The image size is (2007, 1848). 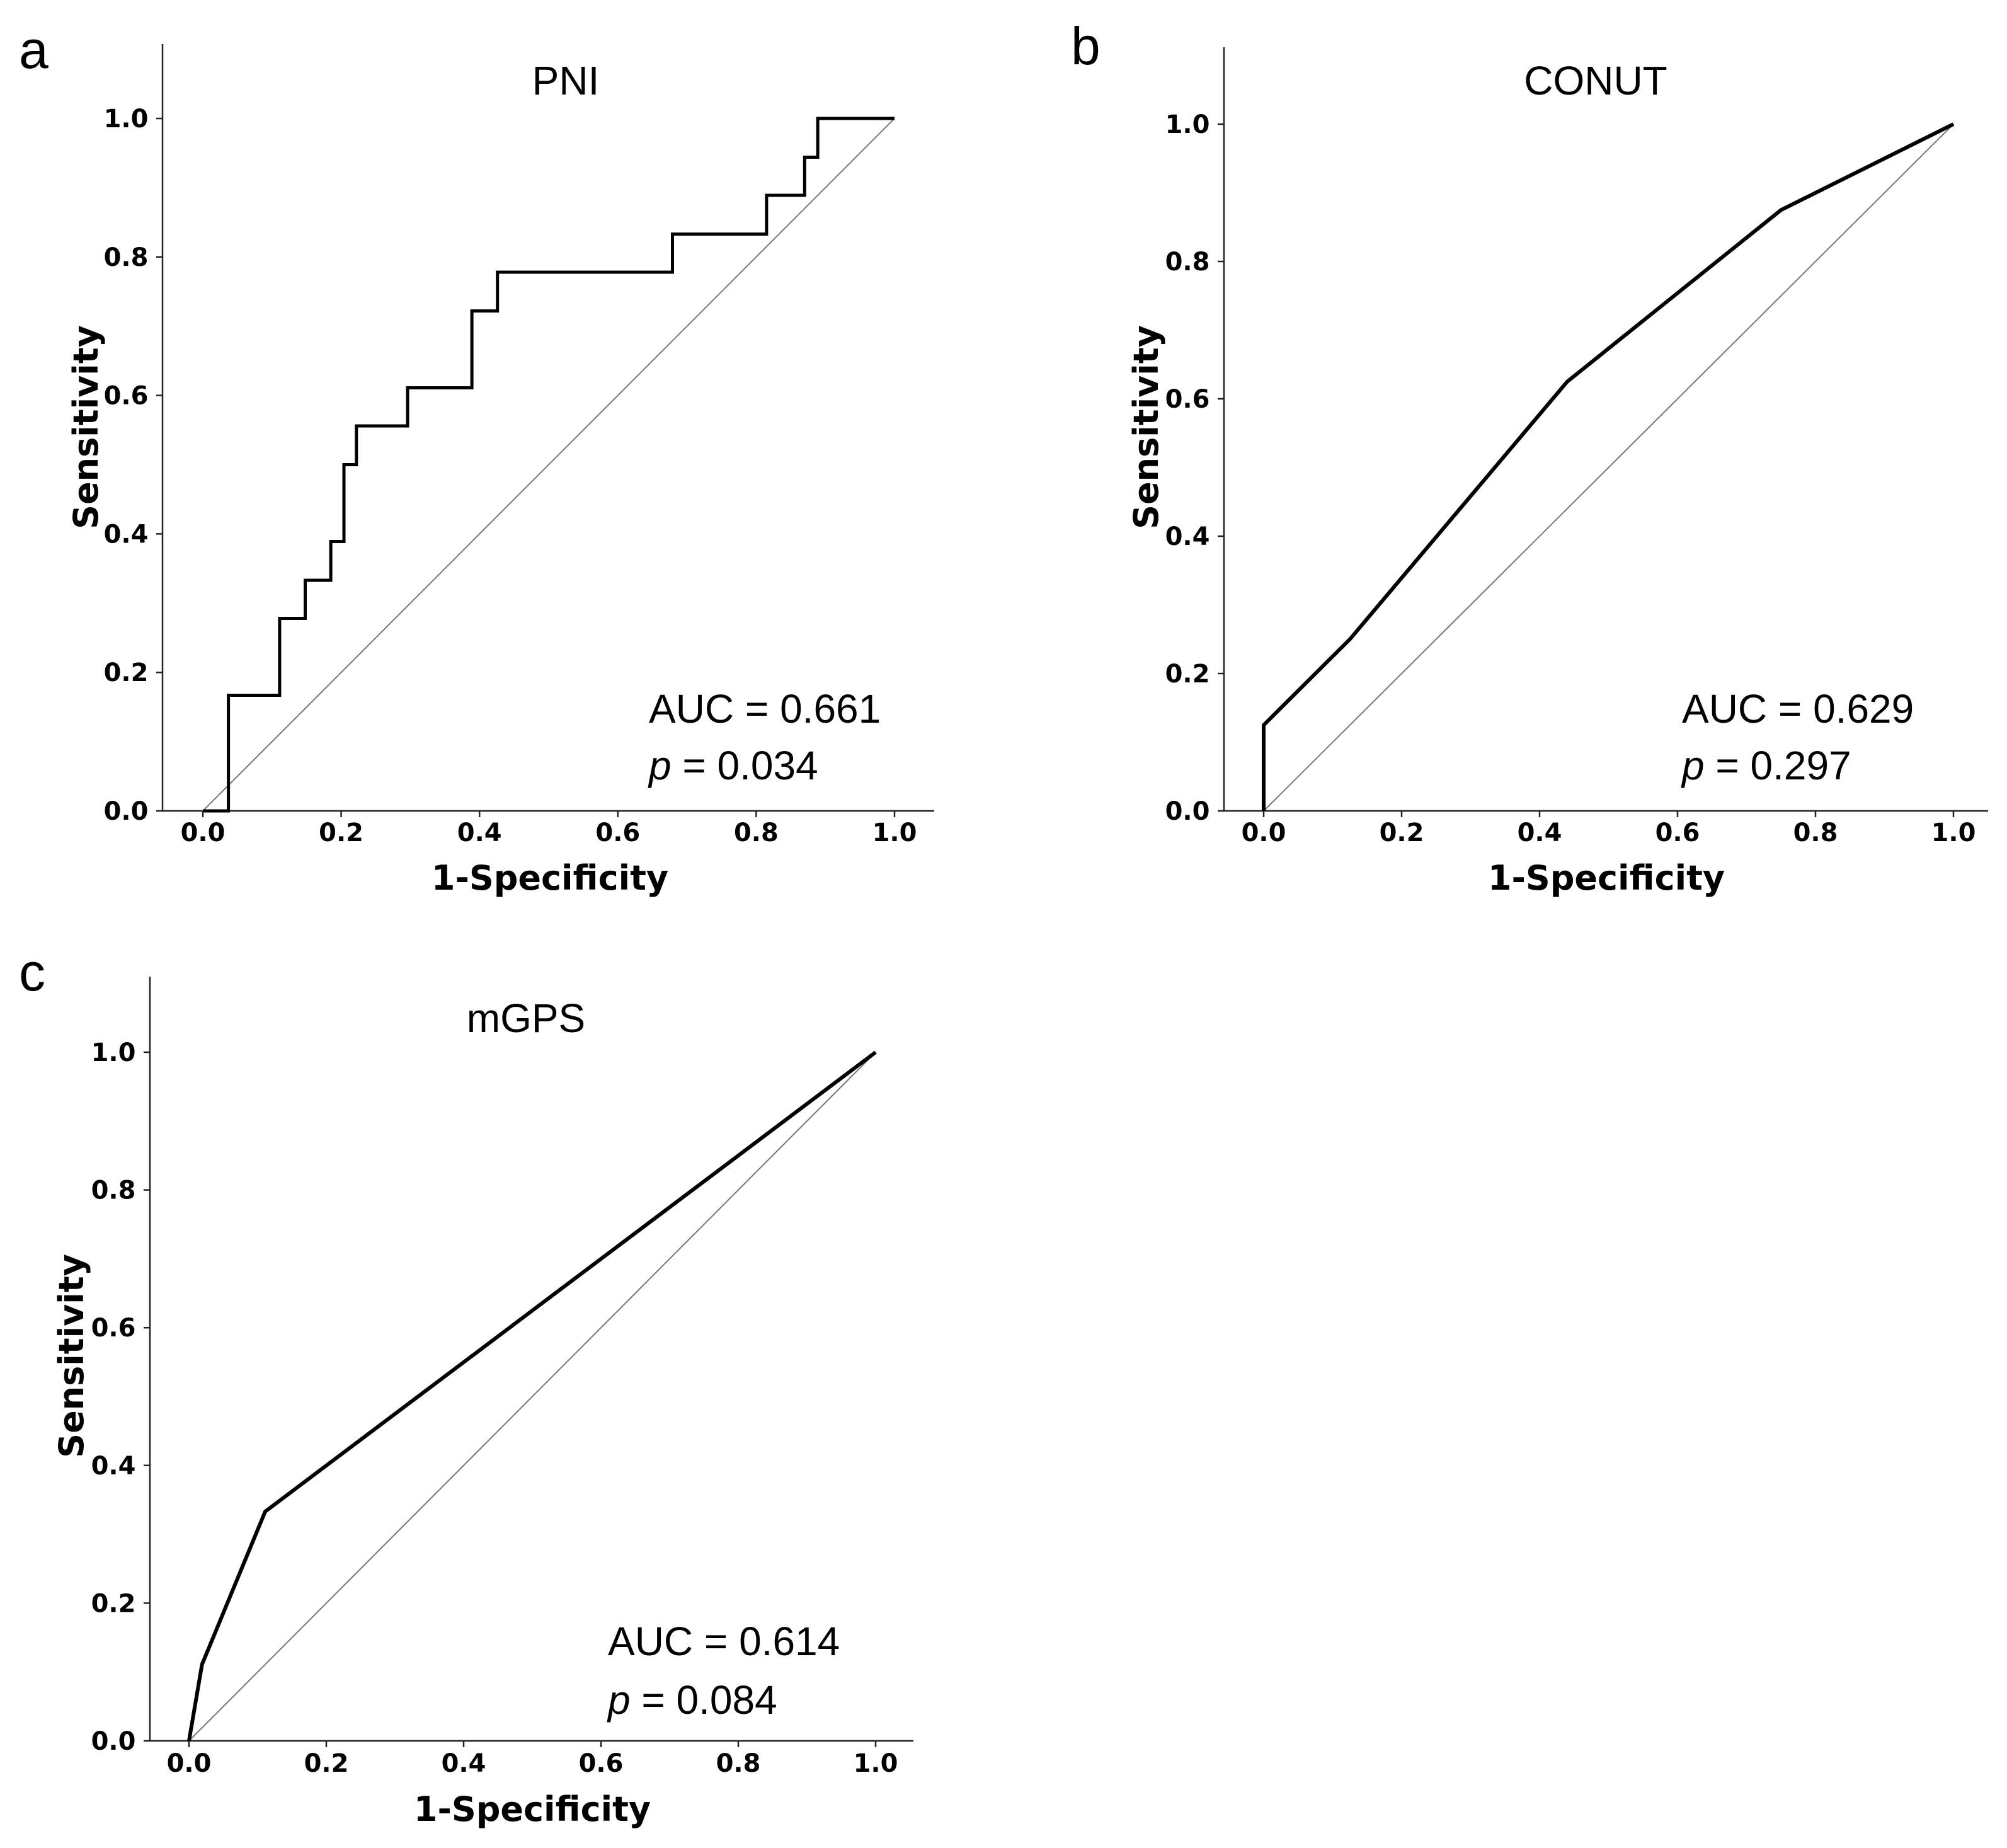 What do you see at coordinates (1798, 709) in the screenshot?
I see `panel-b-auc-annotation: AUC = 0.629` at bounding box center [1798, 709].